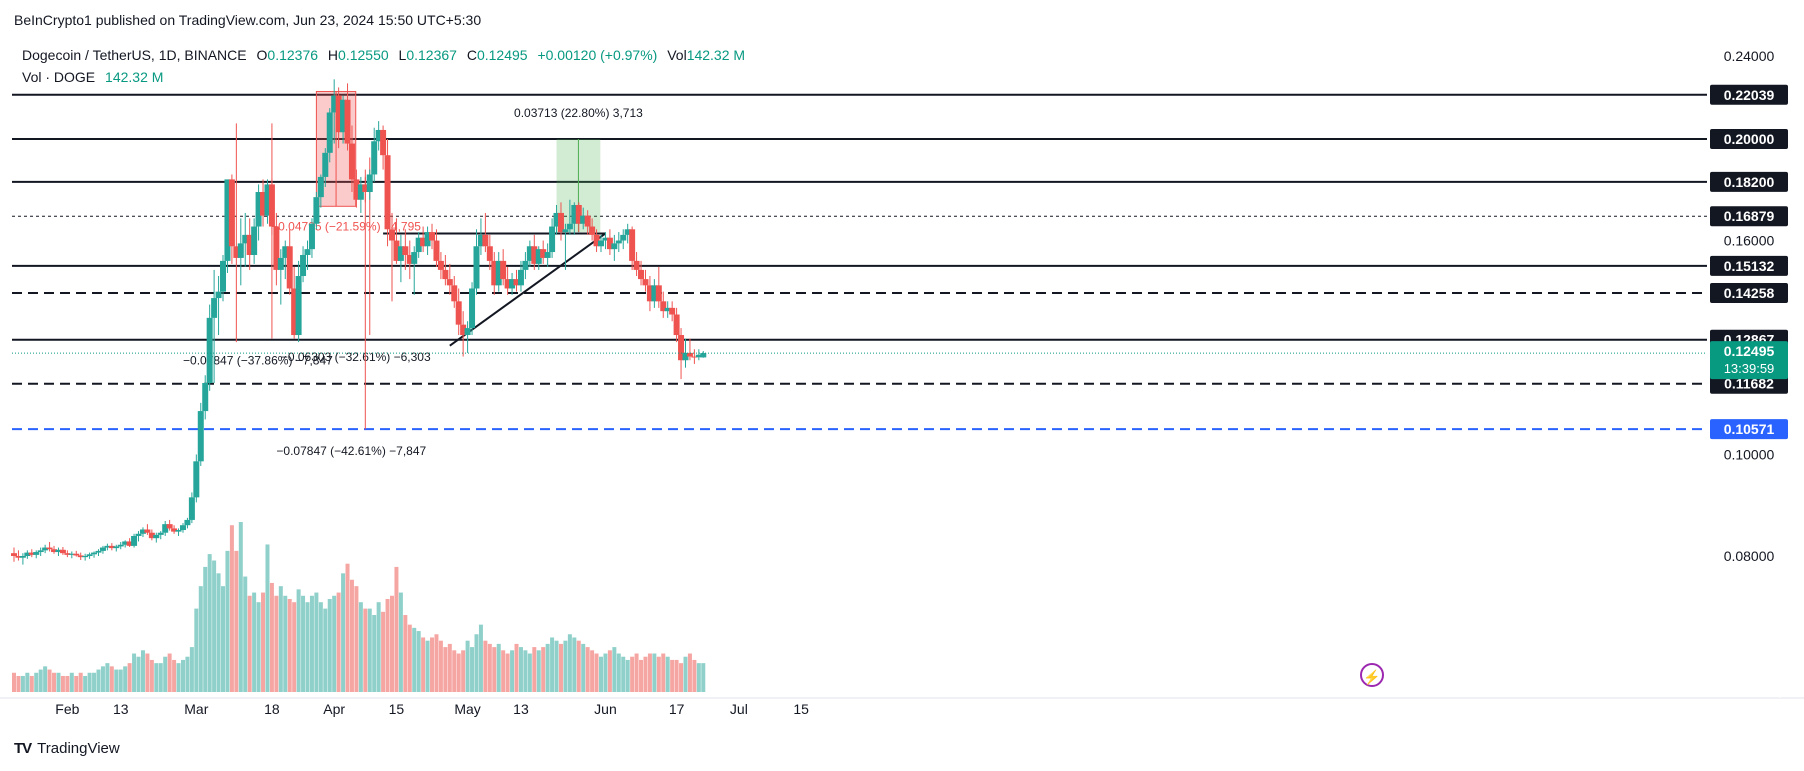  What do you see at coordinates (67, 709) in the screenshot?
I see `time-tick-label: Feb` at bounding box center [67, 709].